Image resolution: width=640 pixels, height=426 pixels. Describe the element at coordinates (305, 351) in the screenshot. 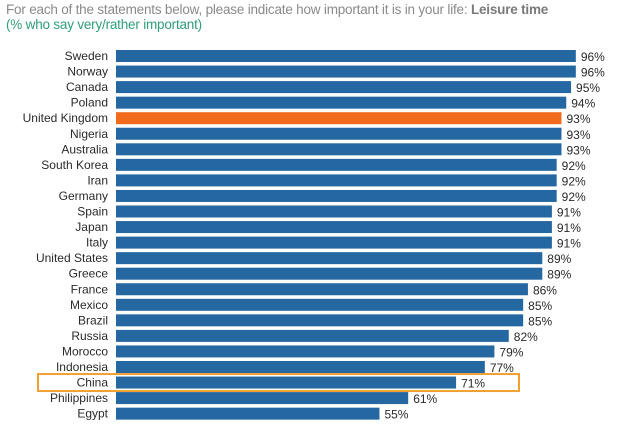

I see `bar-morocco` at that location.